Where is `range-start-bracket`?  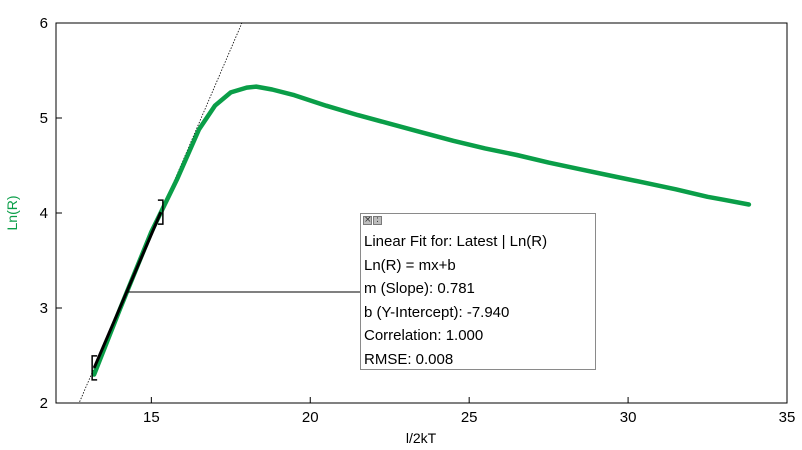
range-start-bracket is located at coordinates (94, 368).